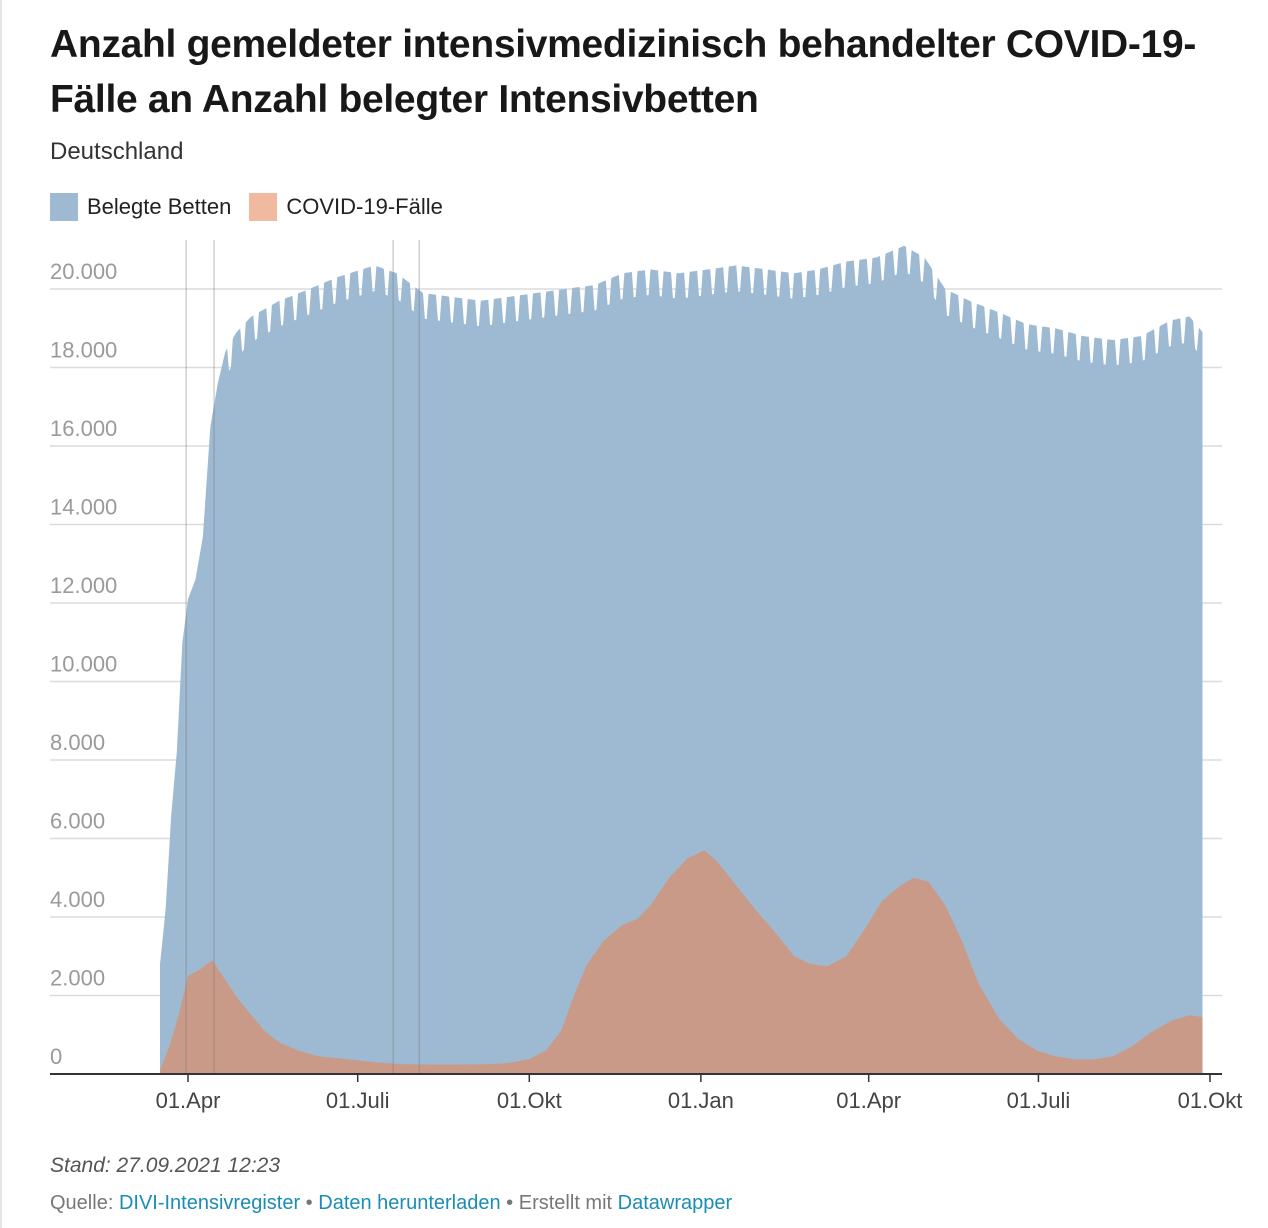  What do you see at coordinates (117, 151) in the screenshot?
I see `chart-subtitle: Deutschland` at bounding box center [117, 151].